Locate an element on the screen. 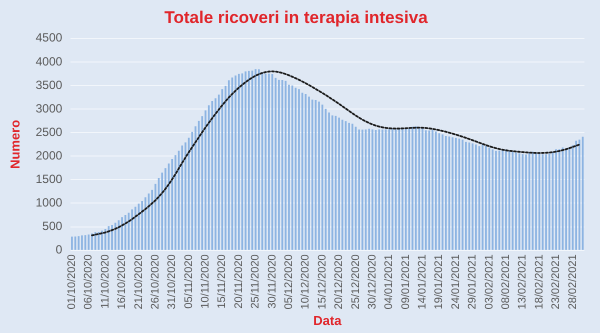 The width and height of the screenshot is (600, 333). x-tick-label: 23/02/2021 is located at coordinates (556, 282).